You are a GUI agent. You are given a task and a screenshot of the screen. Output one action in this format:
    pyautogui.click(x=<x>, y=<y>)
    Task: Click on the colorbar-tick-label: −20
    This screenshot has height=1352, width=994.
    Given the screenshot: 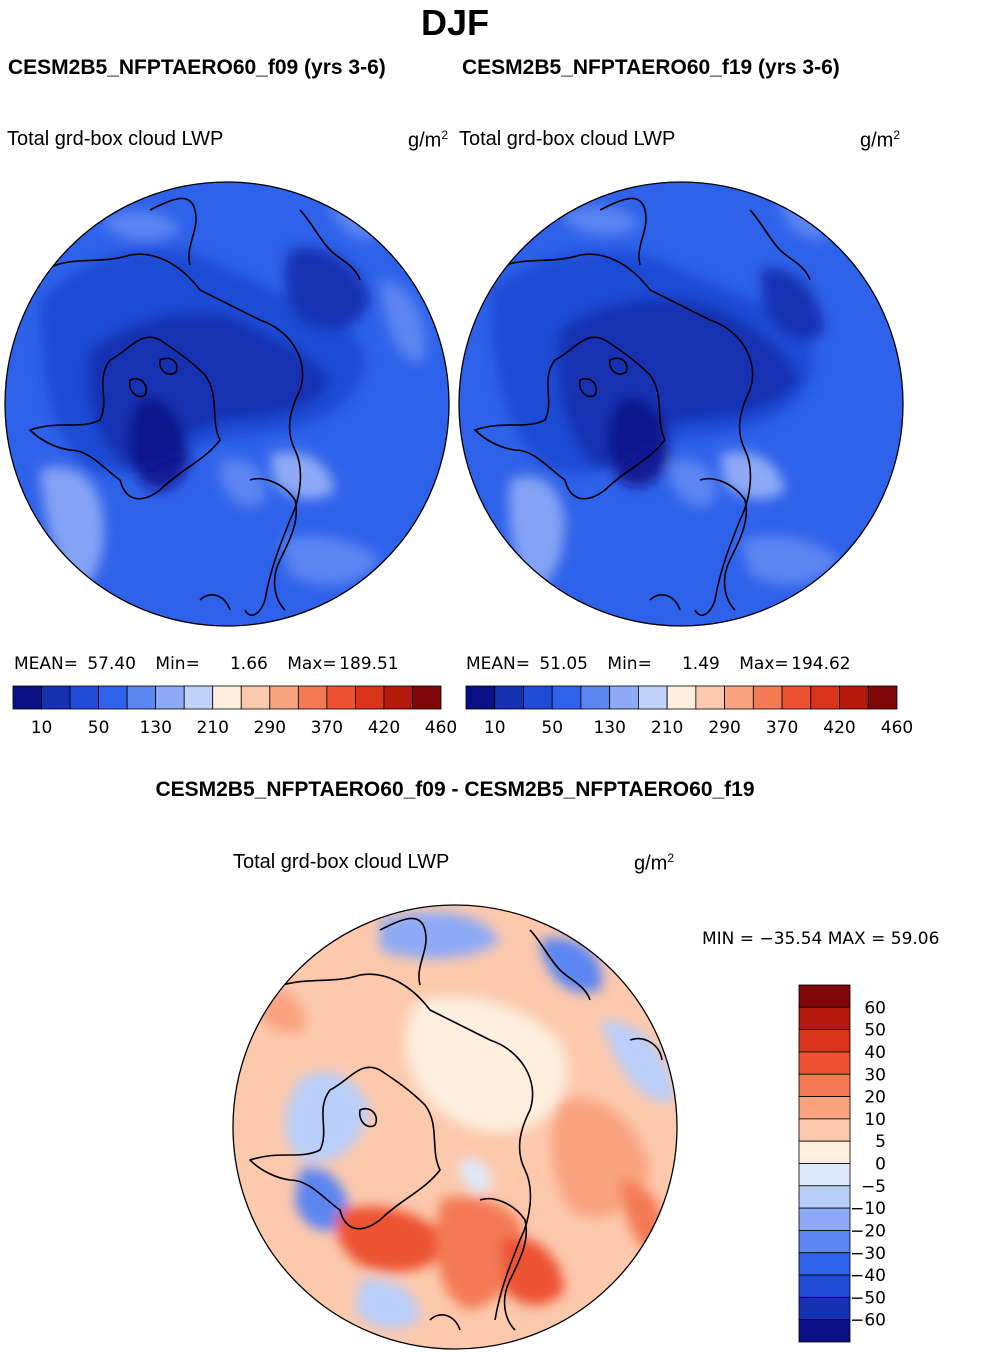 What is the action you would take?
    pyautogui.click(x=868, y=1231)
    